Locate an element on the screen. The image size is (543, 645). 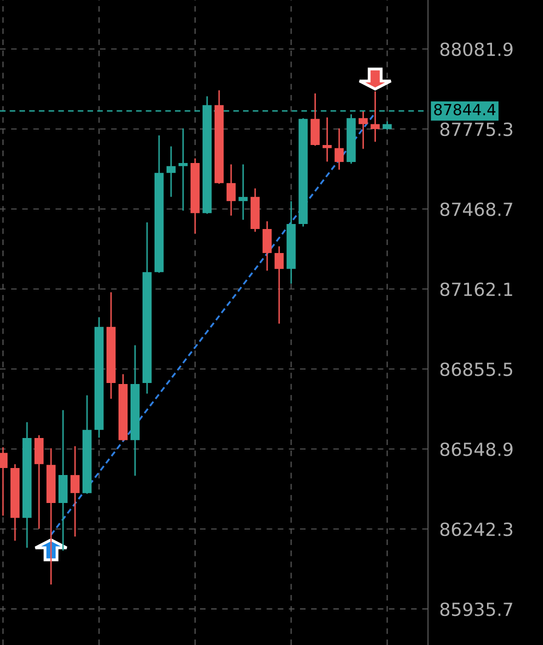
y-tick-label: 86548.9 is located at coordinates (476, 449).